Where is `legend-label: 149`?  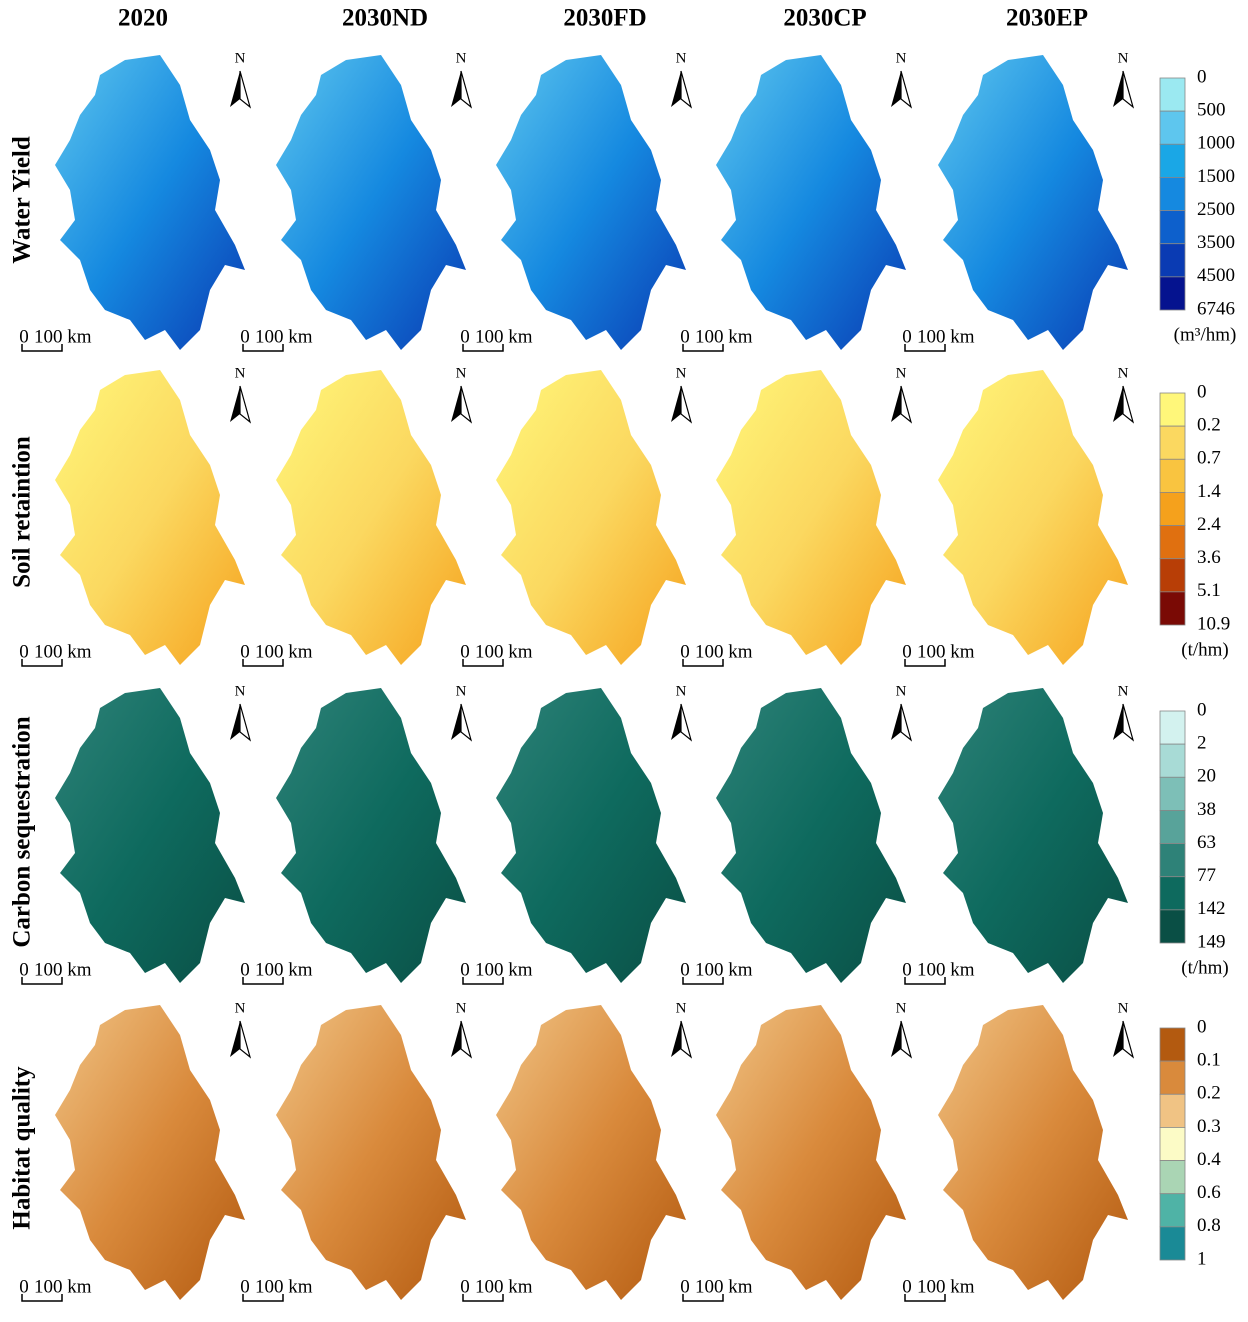
legend-label: 149 is located at coordinates (1211, 941).